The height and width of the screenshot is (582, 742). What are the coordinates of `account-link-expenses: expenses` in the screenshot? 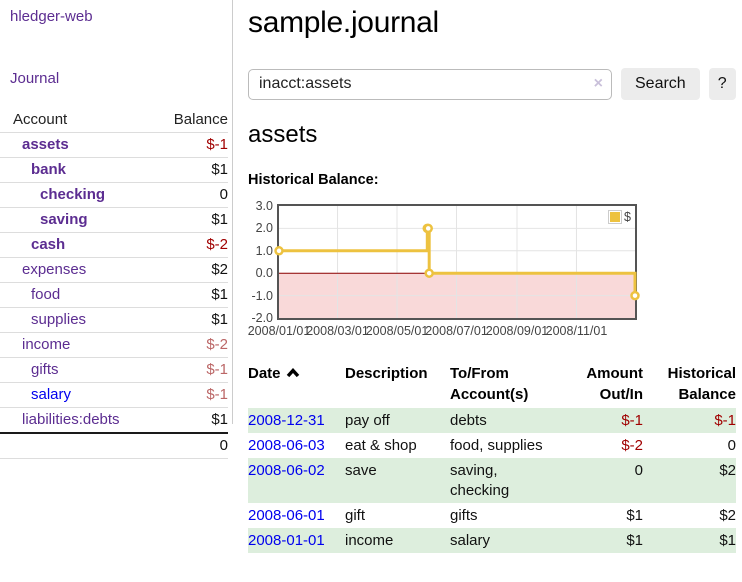 It's located at (54, 269).